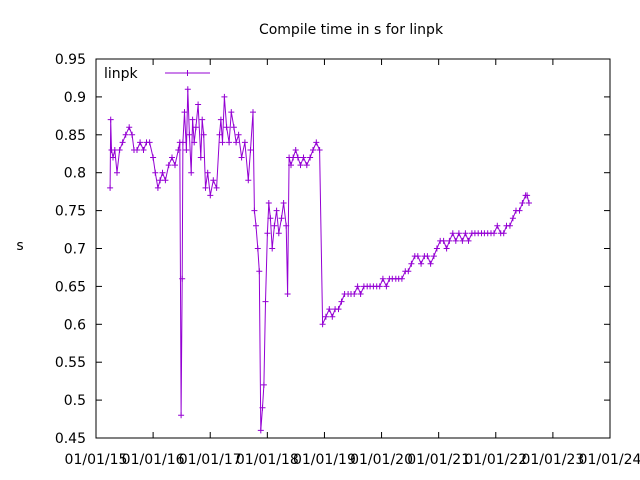  Describe the element at coordinates (121, 74) in the screenshot. I see `legend-label-linpk: linpk` at that location.